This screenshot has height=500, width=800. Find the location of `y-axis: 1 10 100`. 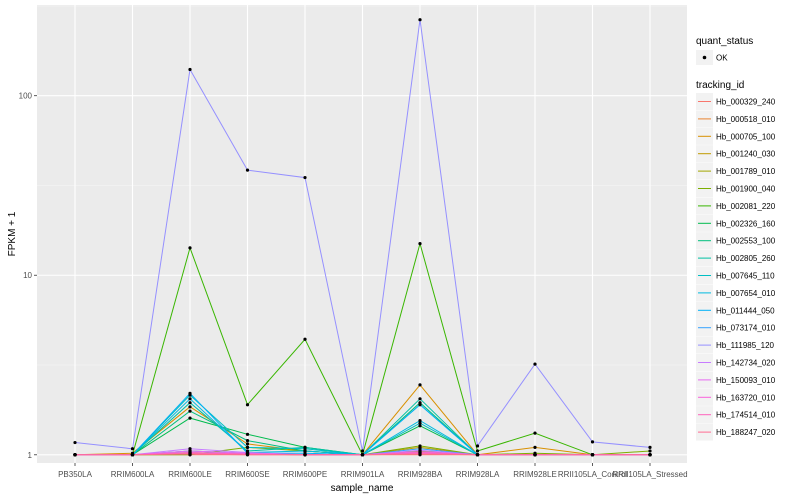

y-axis: 1 10 100 is located at coordinates (28, 276).